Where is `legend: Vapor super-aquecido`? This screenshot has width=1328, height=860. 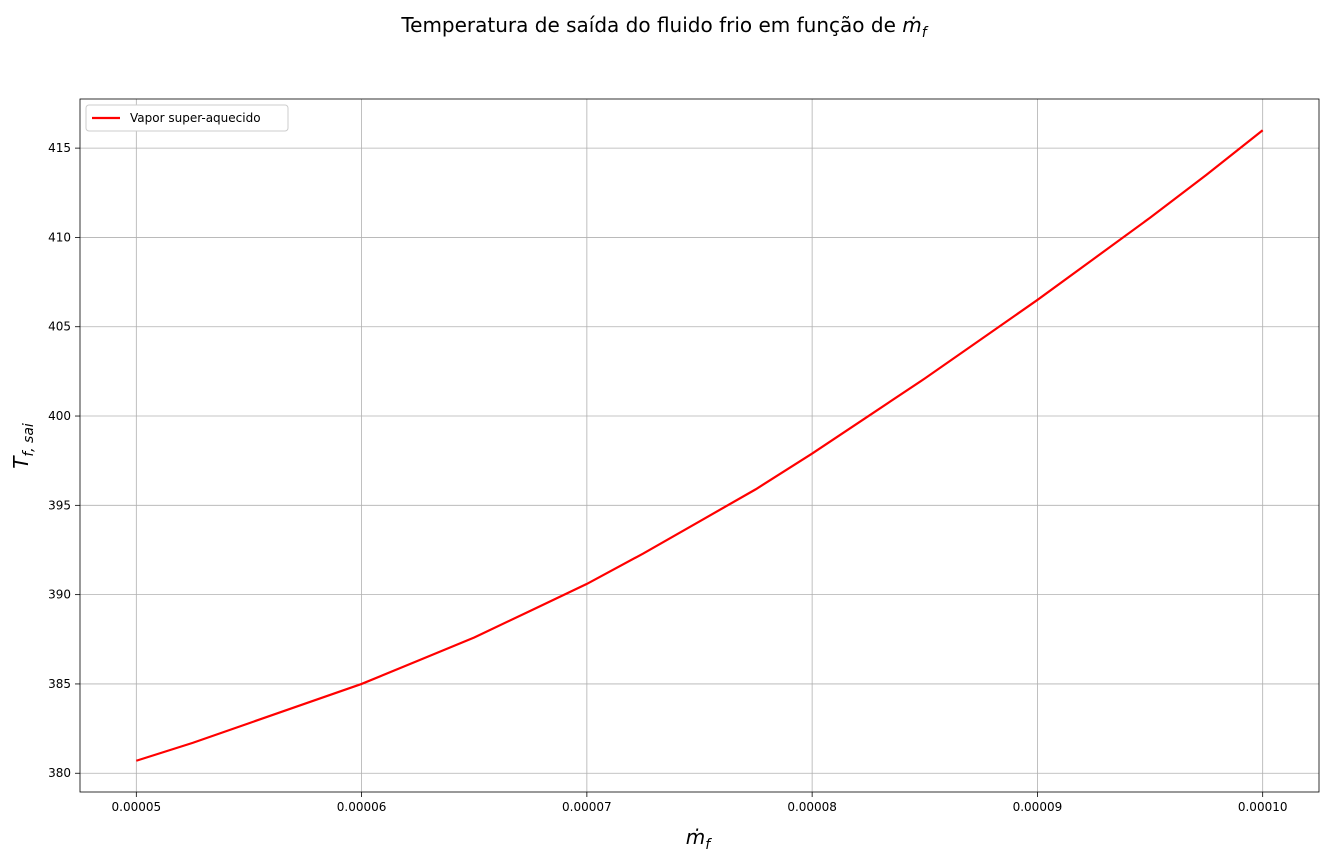 legend: Vapor super-aquecido is located at coordinates (187, 118).